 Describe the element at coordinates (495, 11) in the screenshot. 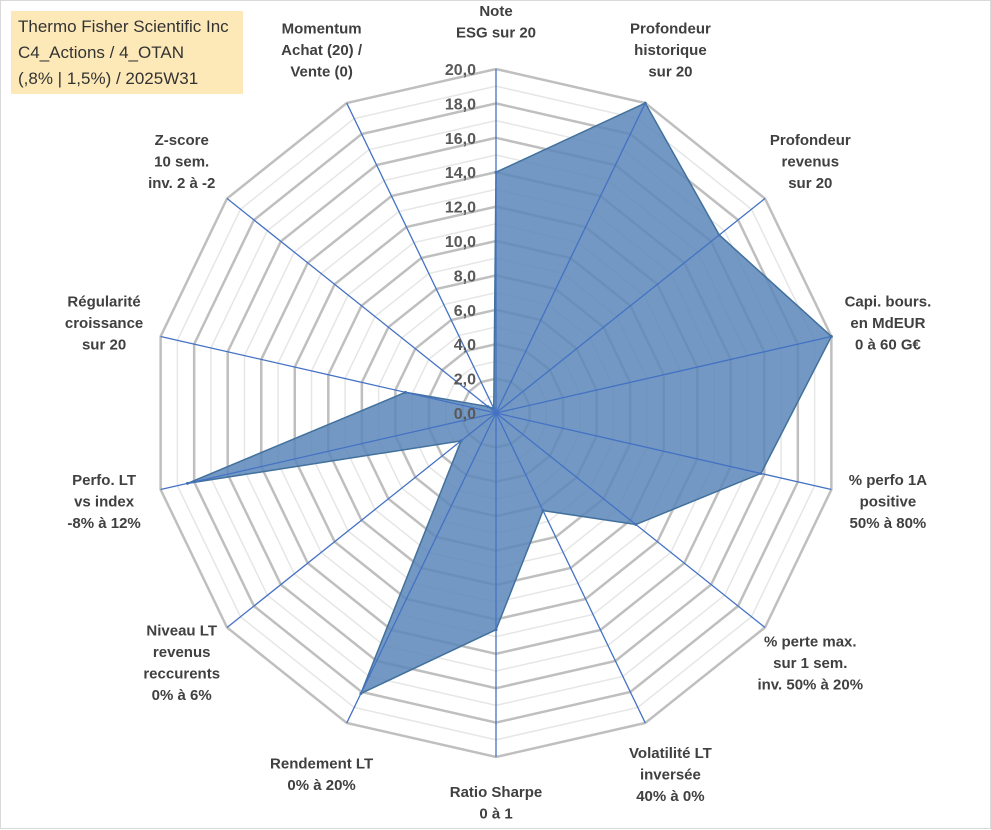

I see `axis-label: Note` at that location.